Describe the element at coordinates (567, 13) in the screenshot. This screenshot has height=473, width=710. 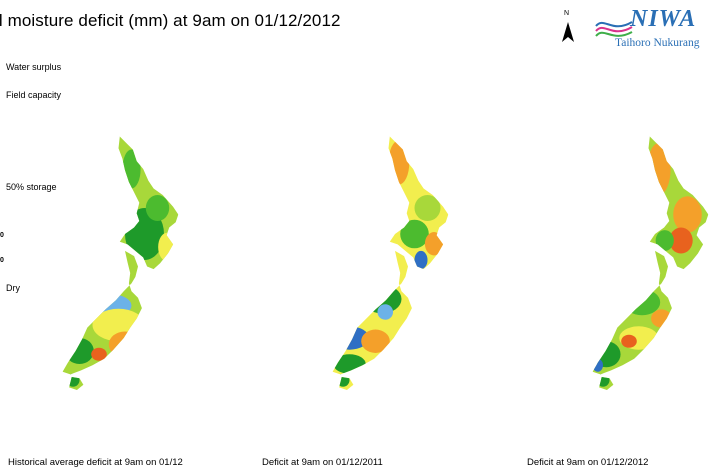
I see `north-label: N` at that location.